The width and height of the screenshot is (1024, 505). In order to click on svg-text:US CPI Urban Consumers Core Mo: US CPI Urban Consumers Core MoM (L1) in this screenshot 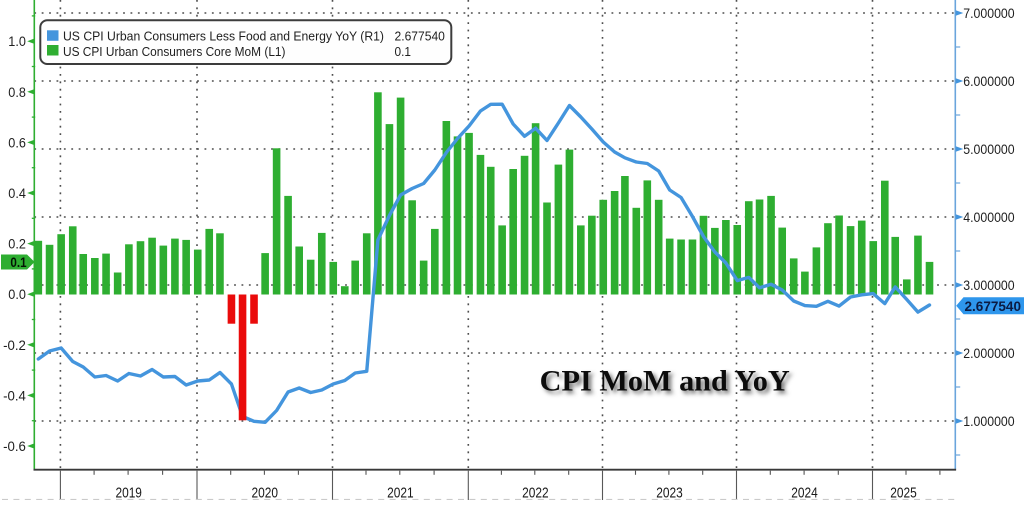, I will do `click(174, 52)`.